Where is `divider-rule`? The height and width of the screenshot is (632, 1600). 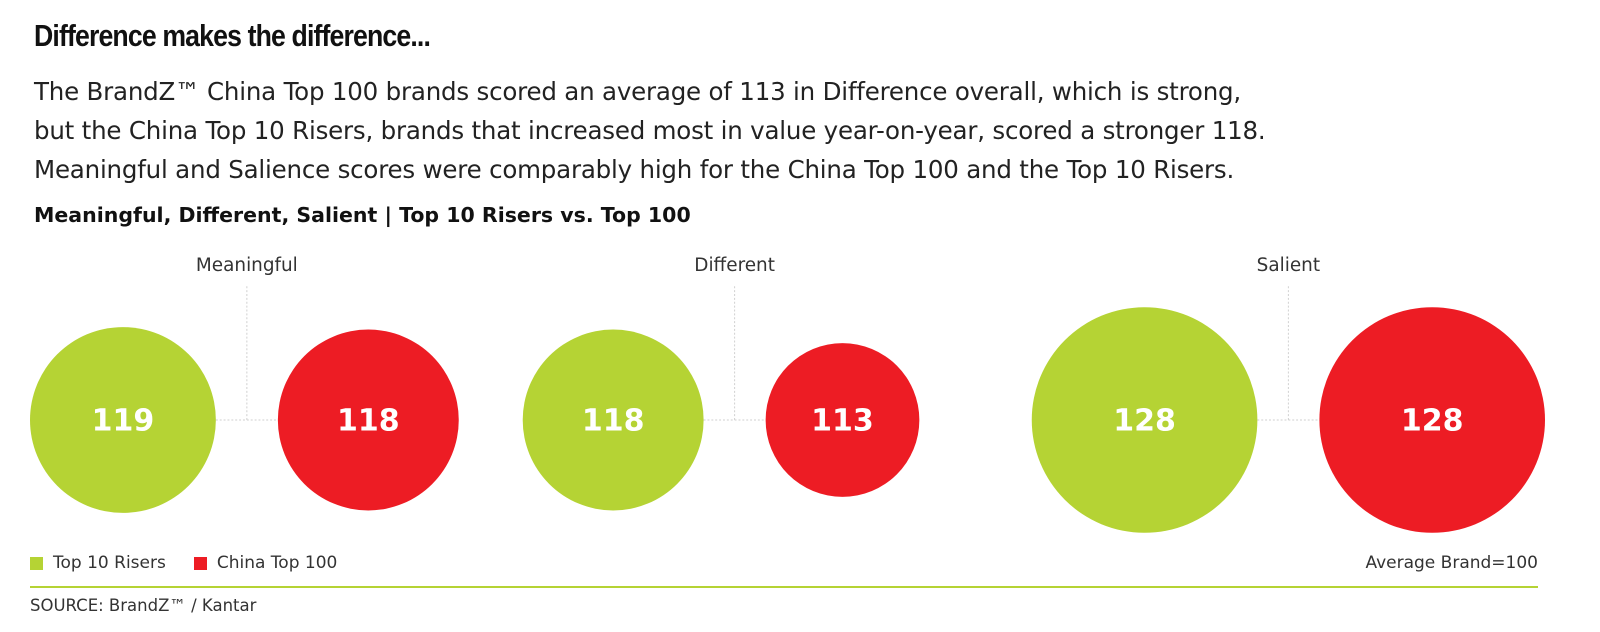
divider-rule is located at coordinates (784, 587).